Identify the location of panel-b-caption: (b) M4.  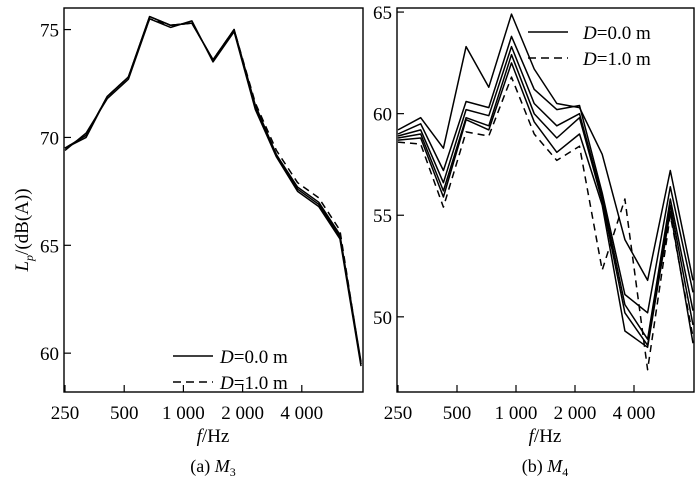
(545, 467).